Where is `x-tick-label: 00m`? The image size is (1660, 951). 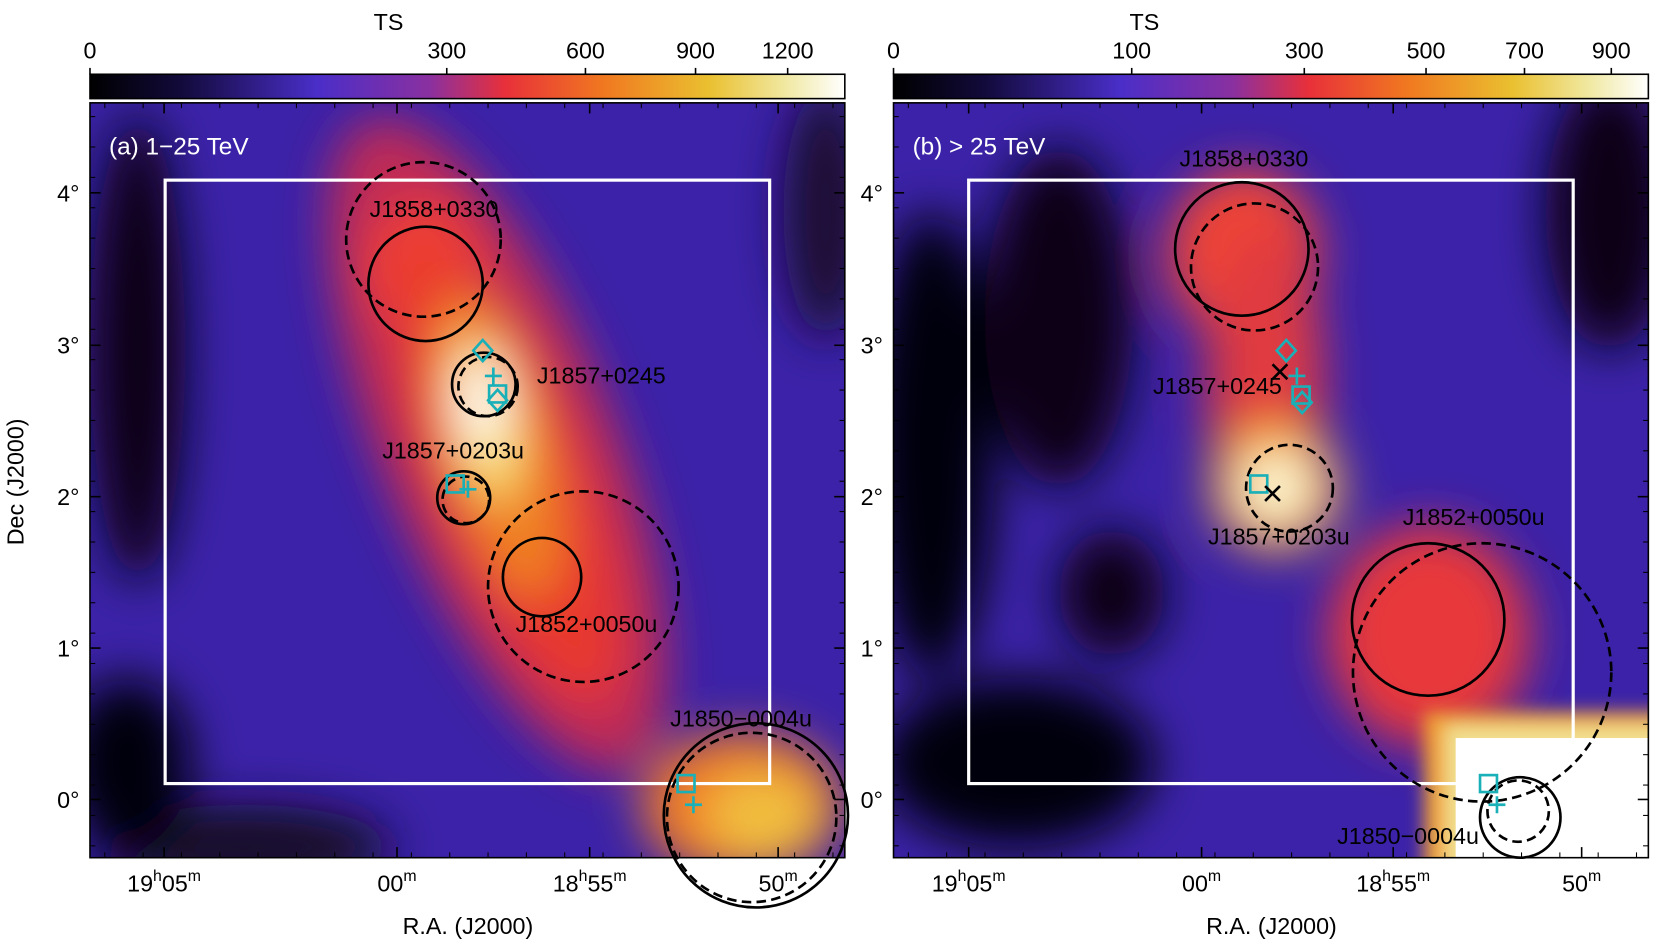
x-tick-label: 00m is located at coordinates (1201, 882).